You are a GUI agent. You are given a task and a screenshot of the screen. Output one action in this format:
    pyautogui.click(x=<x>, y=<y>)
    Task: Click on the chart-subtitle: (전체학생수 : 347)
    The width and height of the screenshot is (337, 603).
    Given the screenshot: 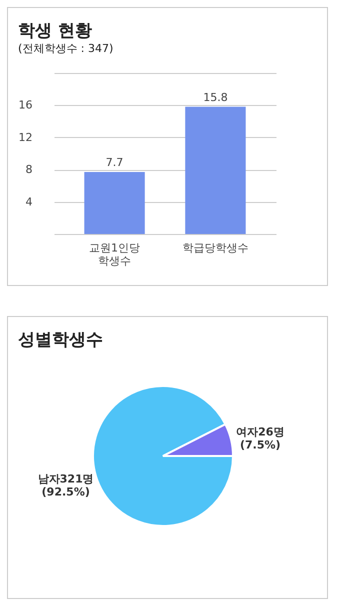 What is the action you would take?
    pyautogui.click(x=66, y=48)
    